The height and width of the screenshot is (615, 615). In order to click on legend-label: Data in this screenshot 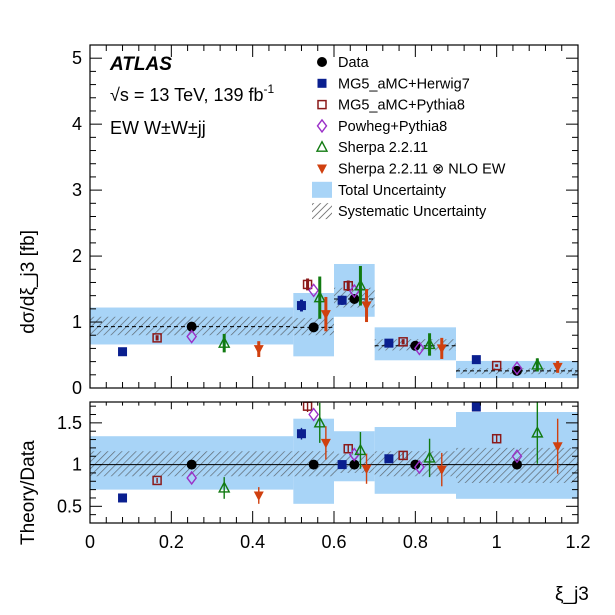, I will do `click(354, 63)`.